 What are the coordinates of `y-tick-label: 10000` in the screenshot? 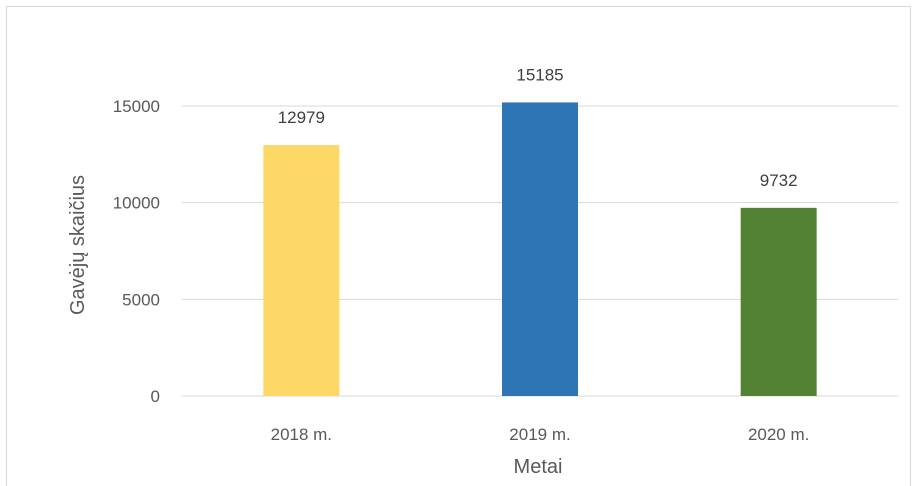 It's located at (136, 203).